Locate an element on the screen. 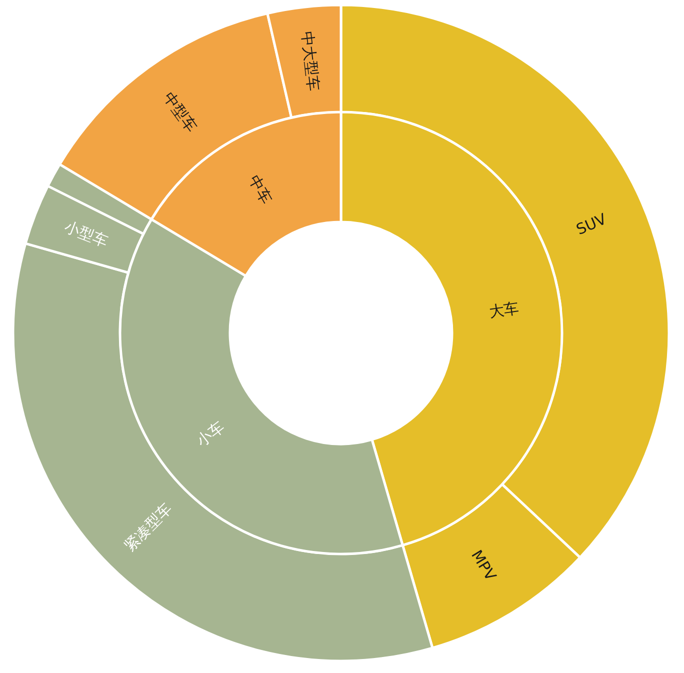 The height and width of the screenshot is (673, 684). slice-label: 小型车 is located at coordinates (86, 234).